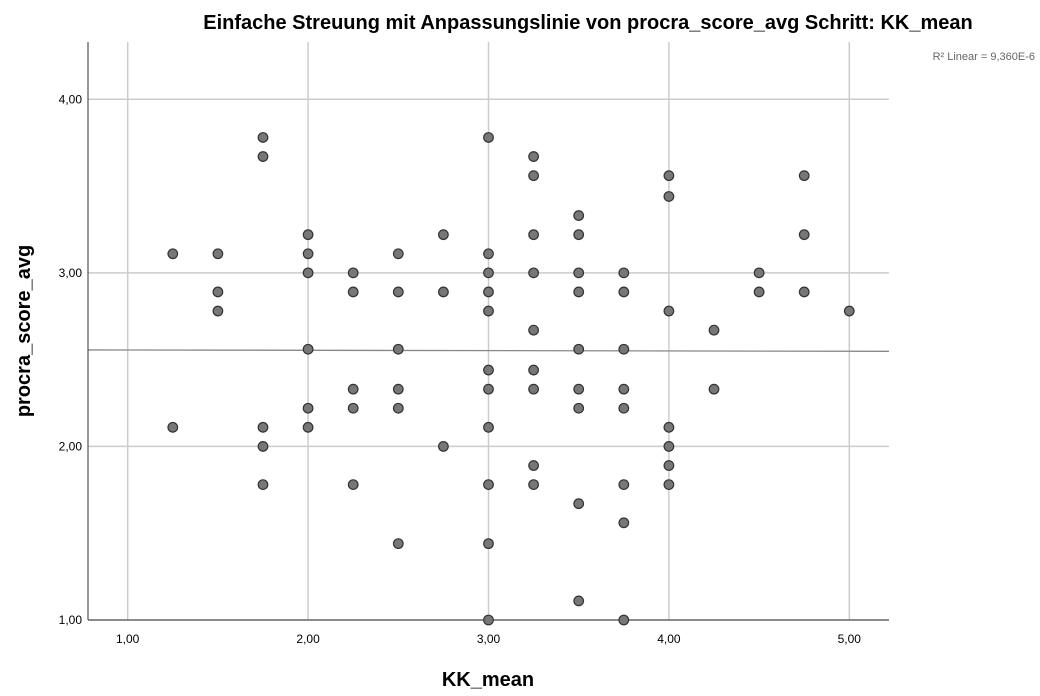 This screenshot has width=1040, height=696. I want to click on x-tick-label: 1,00, so click(128, 639).